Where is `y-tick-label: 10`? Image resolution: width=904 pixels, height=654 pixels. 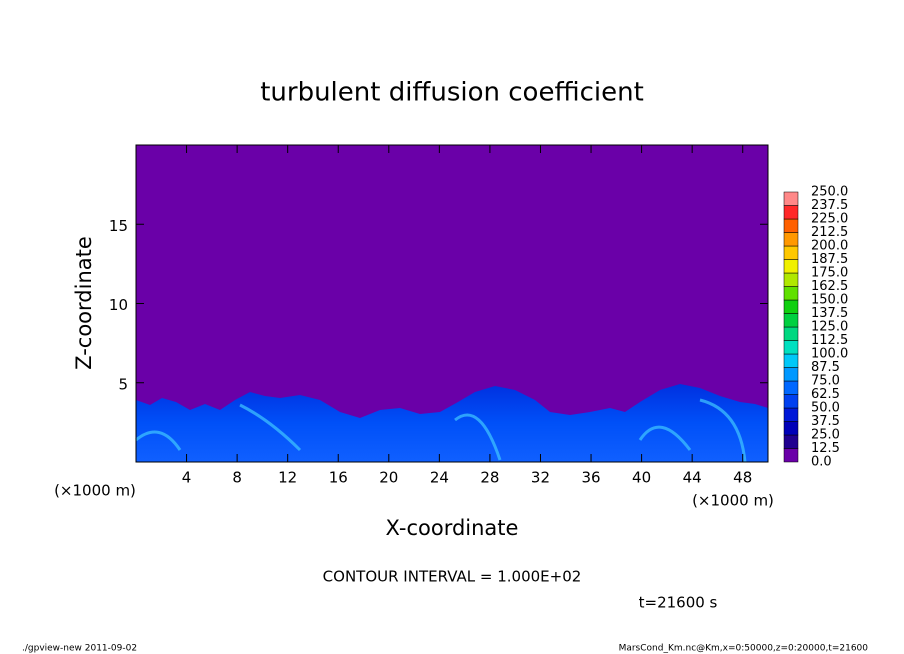
y-tick-label: 10 is located at coordinates (118, 305).